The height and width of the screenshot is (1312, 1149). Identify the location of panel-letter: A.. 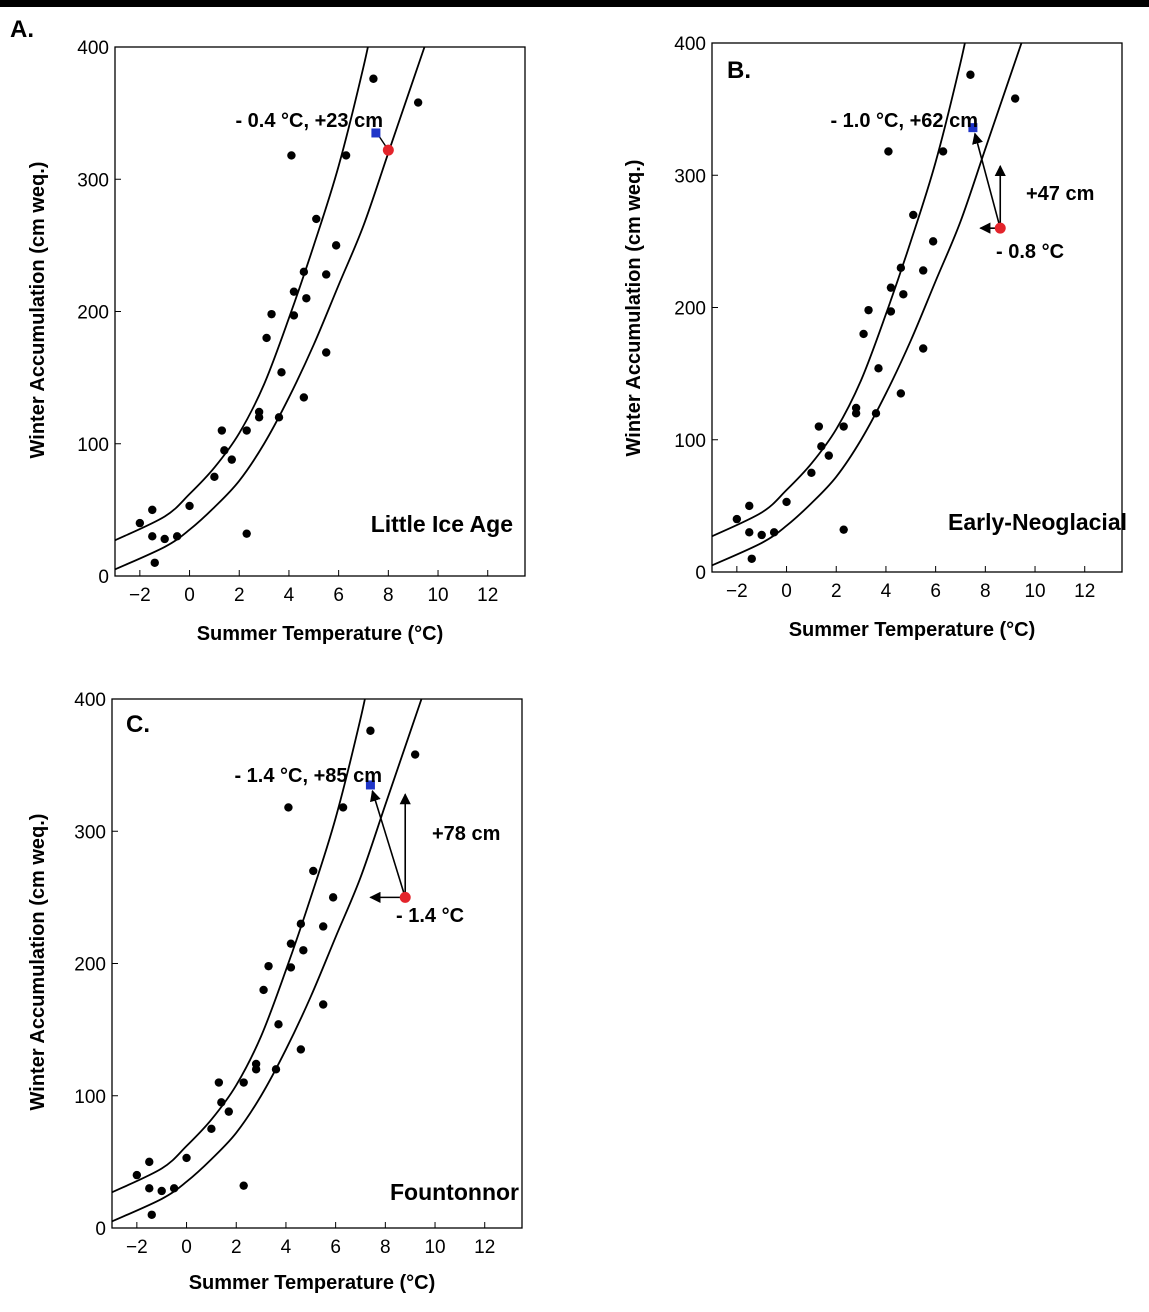
(22, 29).